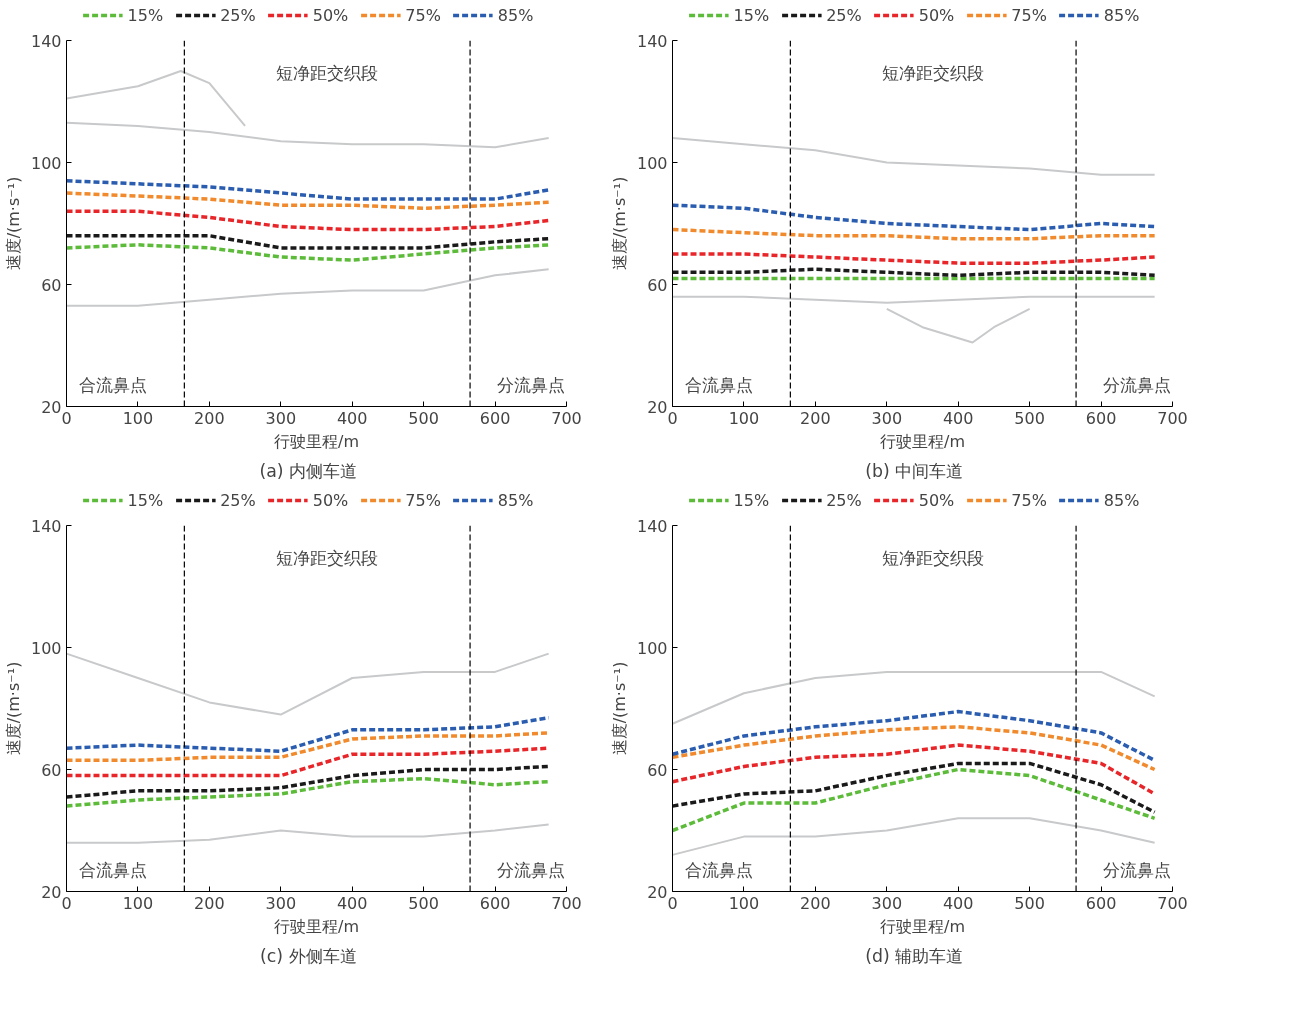 Image resolution: width=1290 pixels, height=1031 pixels. I want to click on text: (d) 辅助车道, so click(914, 955).